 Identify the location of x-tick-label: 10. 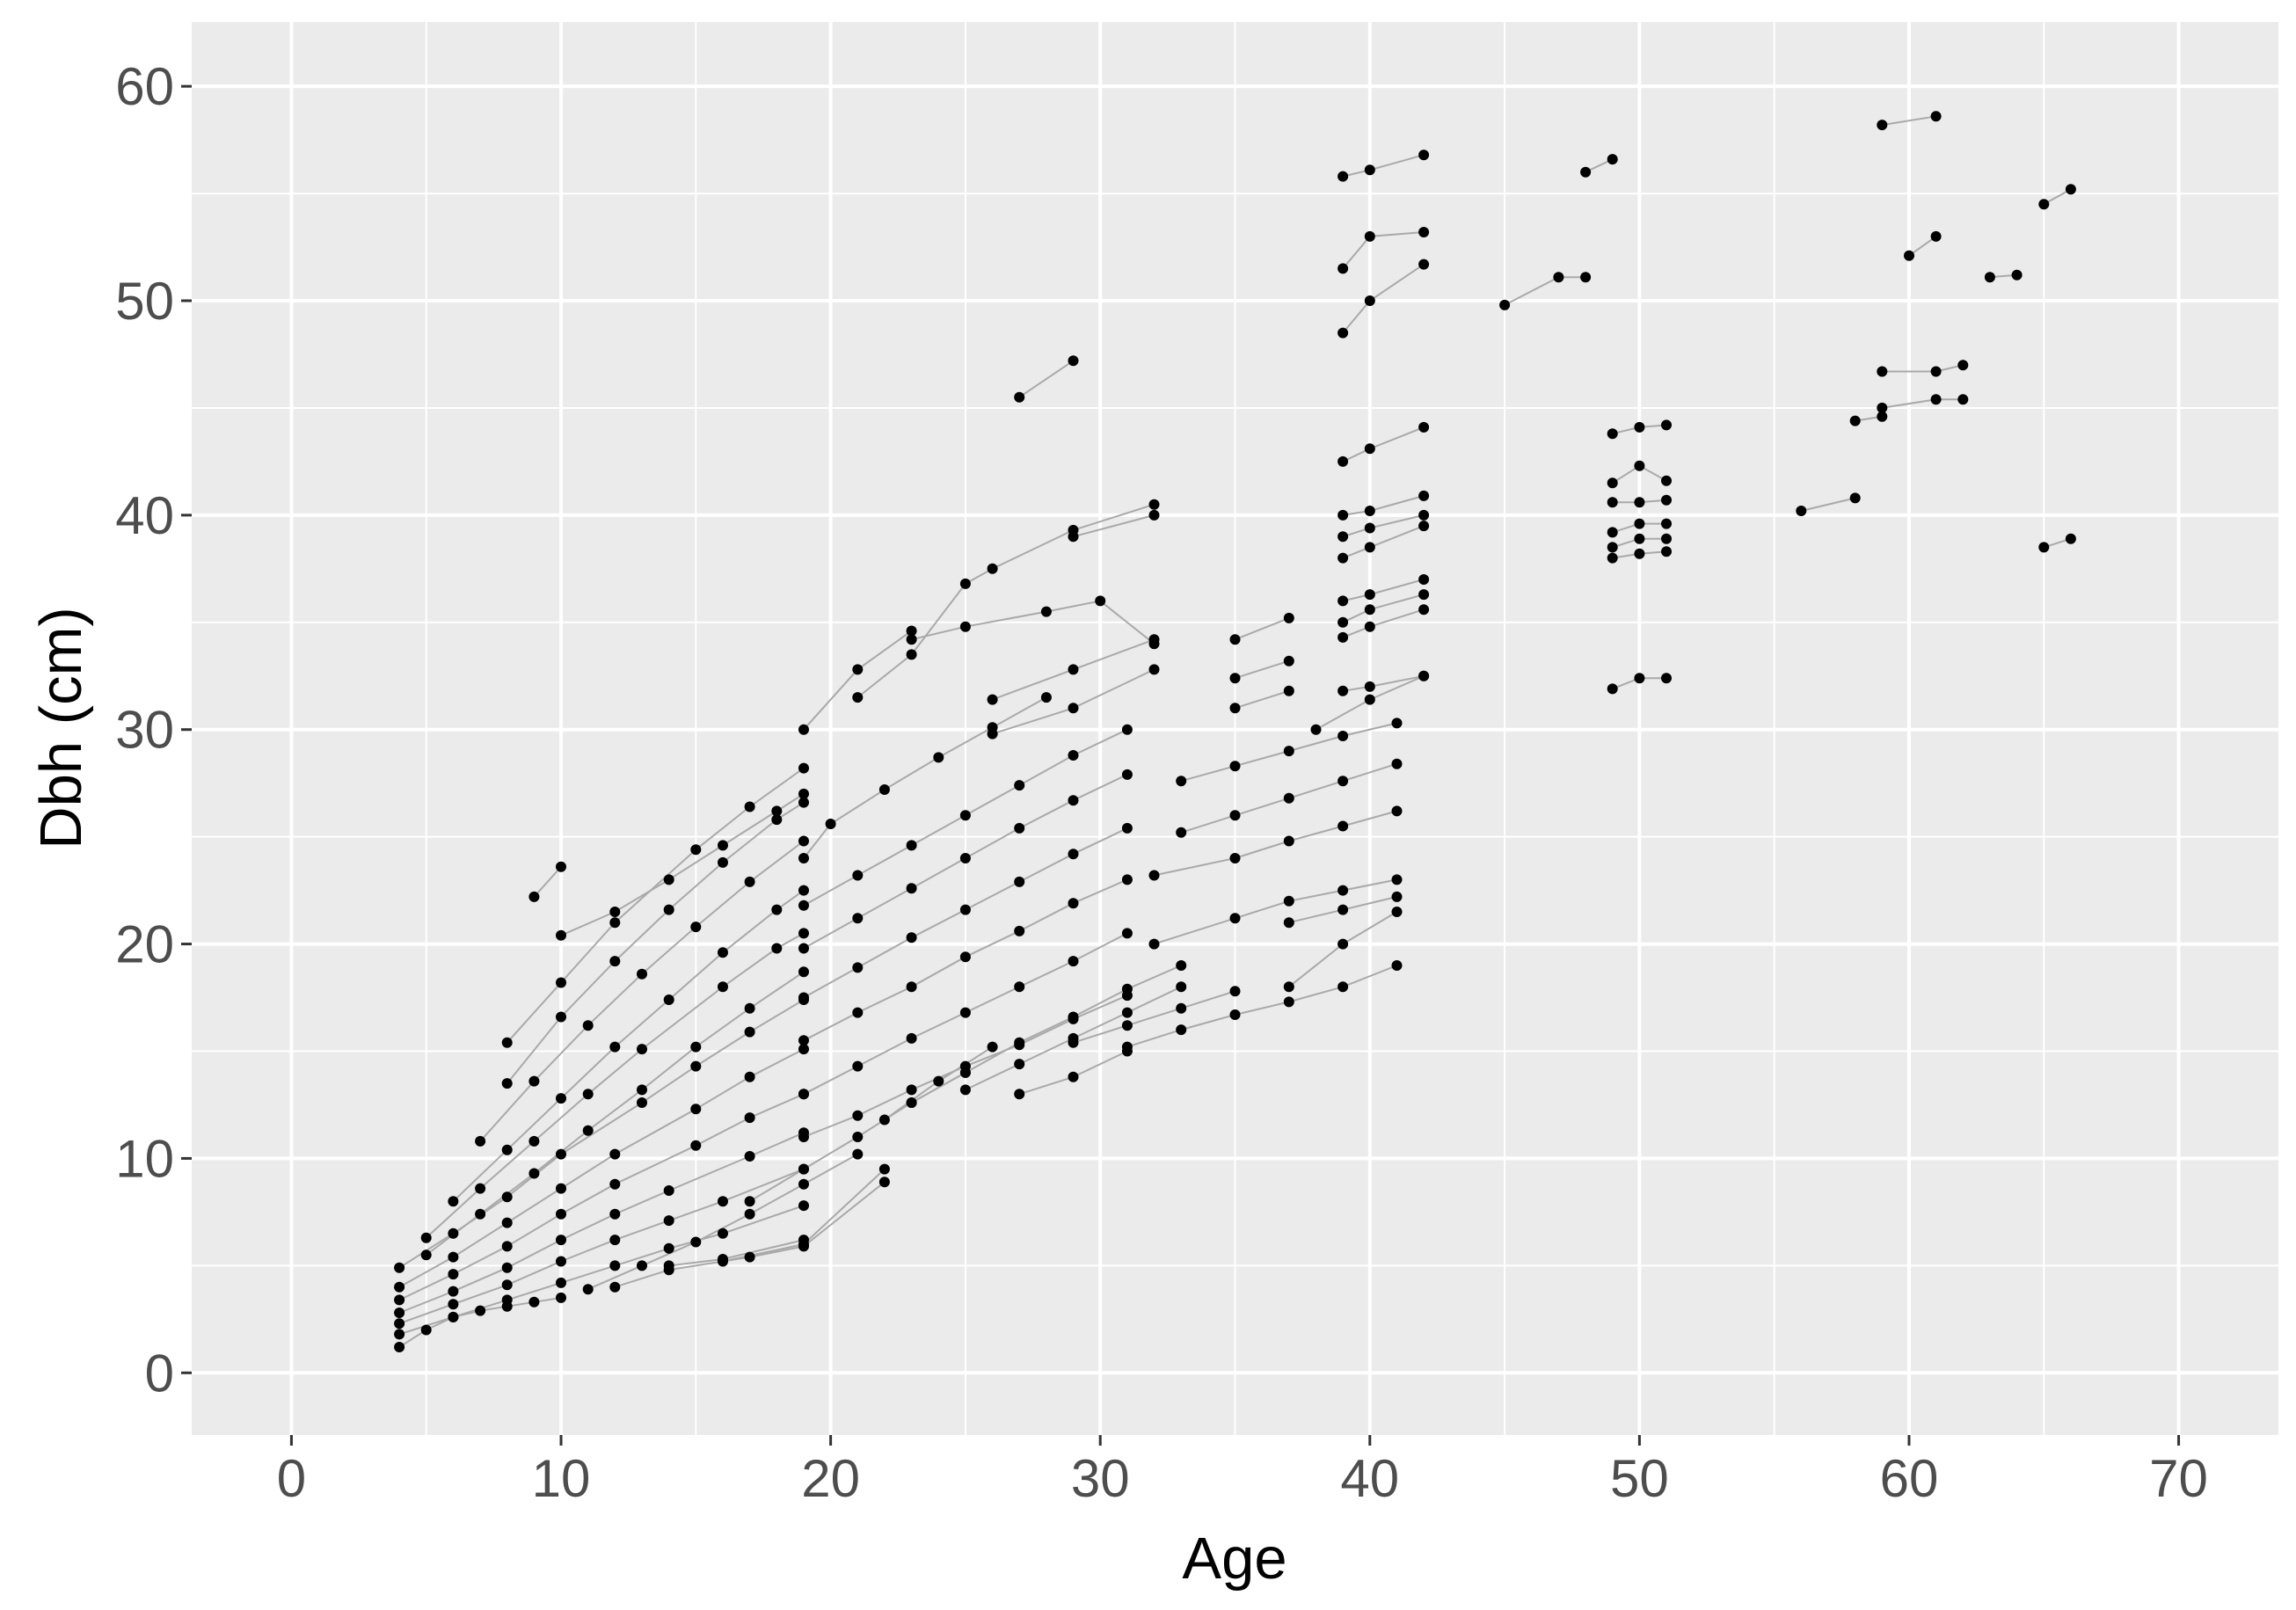
(561, 1478).